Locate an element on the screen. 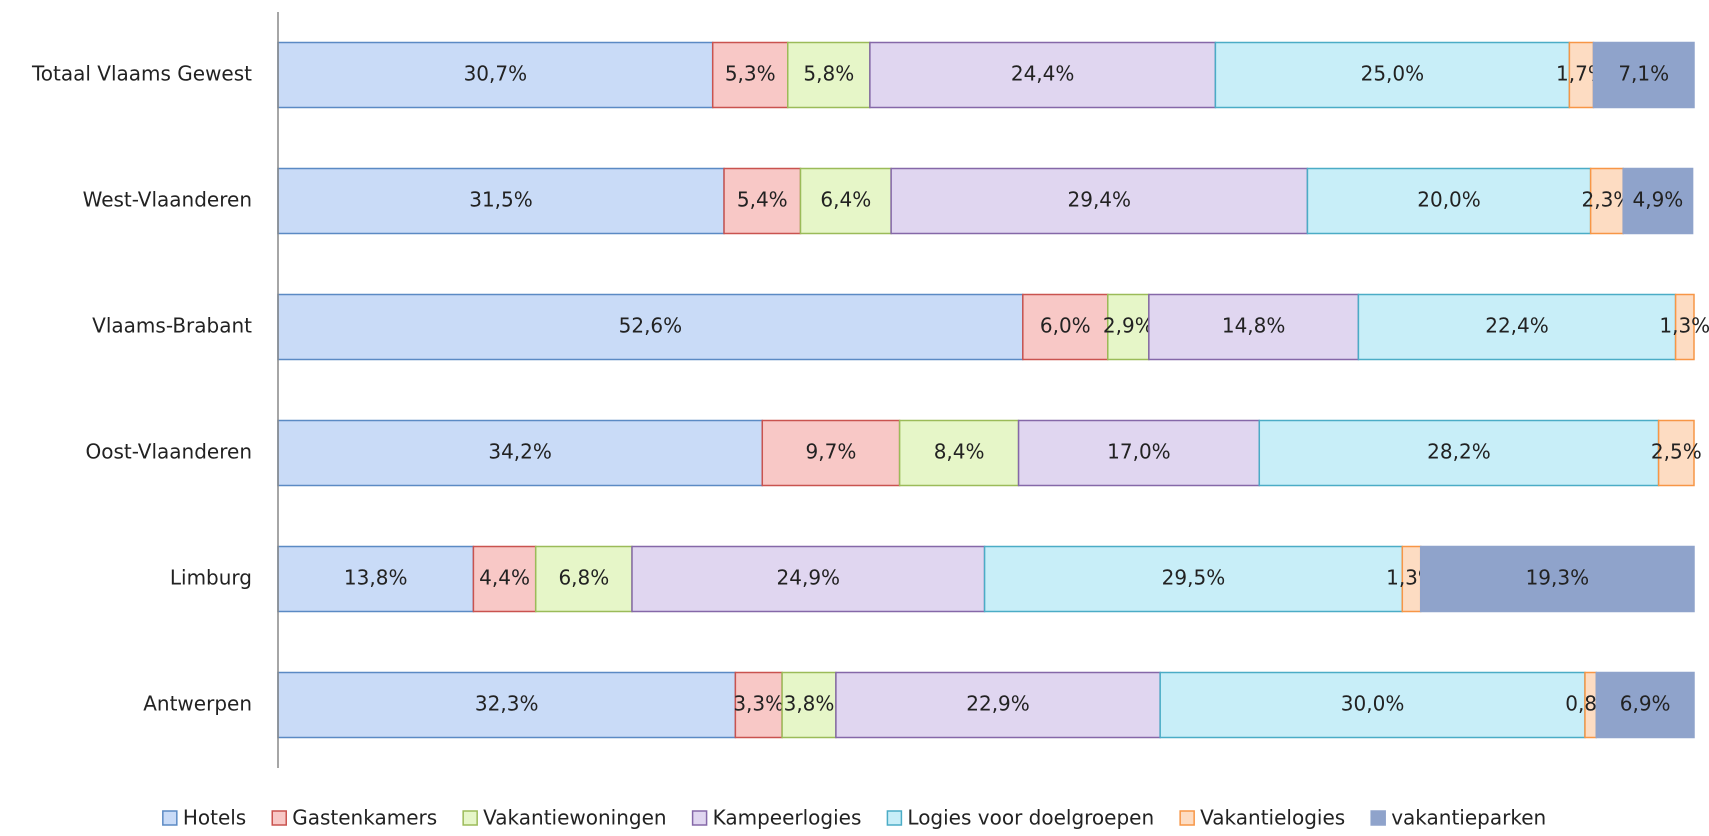 The image size is (1709, 836). y-tick-label: Totaal Vlaams Gewest is located at coordinates (141, 74).